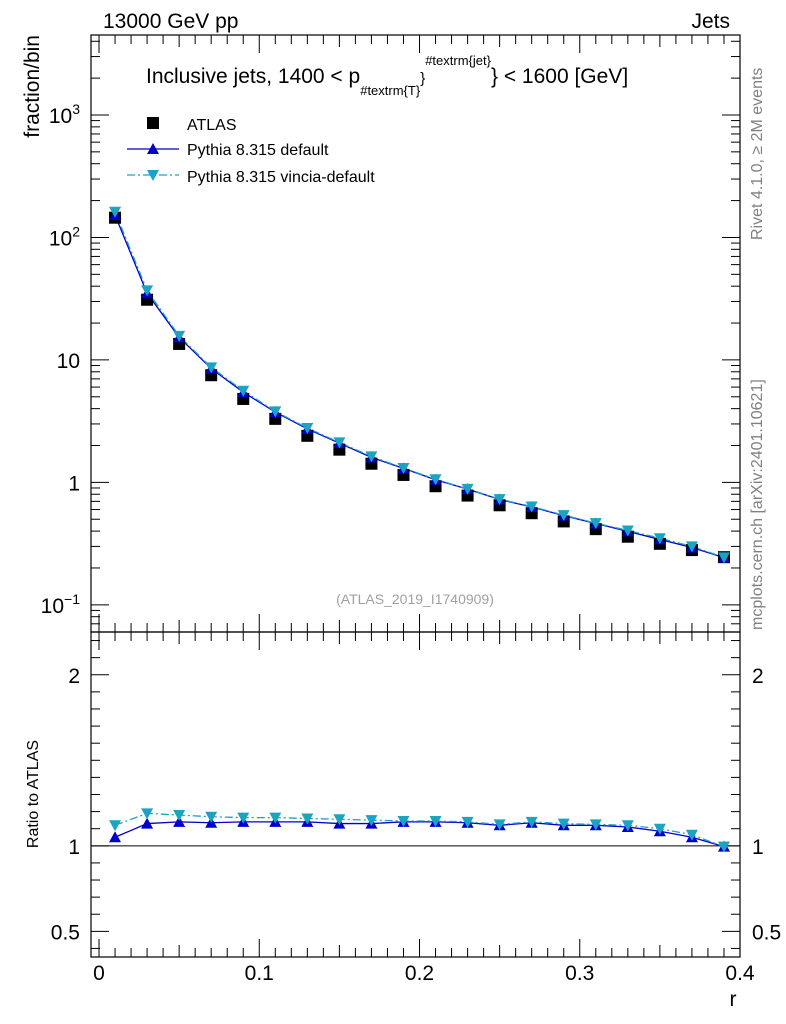 The width and height of the screenshot is (786, 1024). I want to click on ratio-y-tick-label-right: 2, so click(758, 676).